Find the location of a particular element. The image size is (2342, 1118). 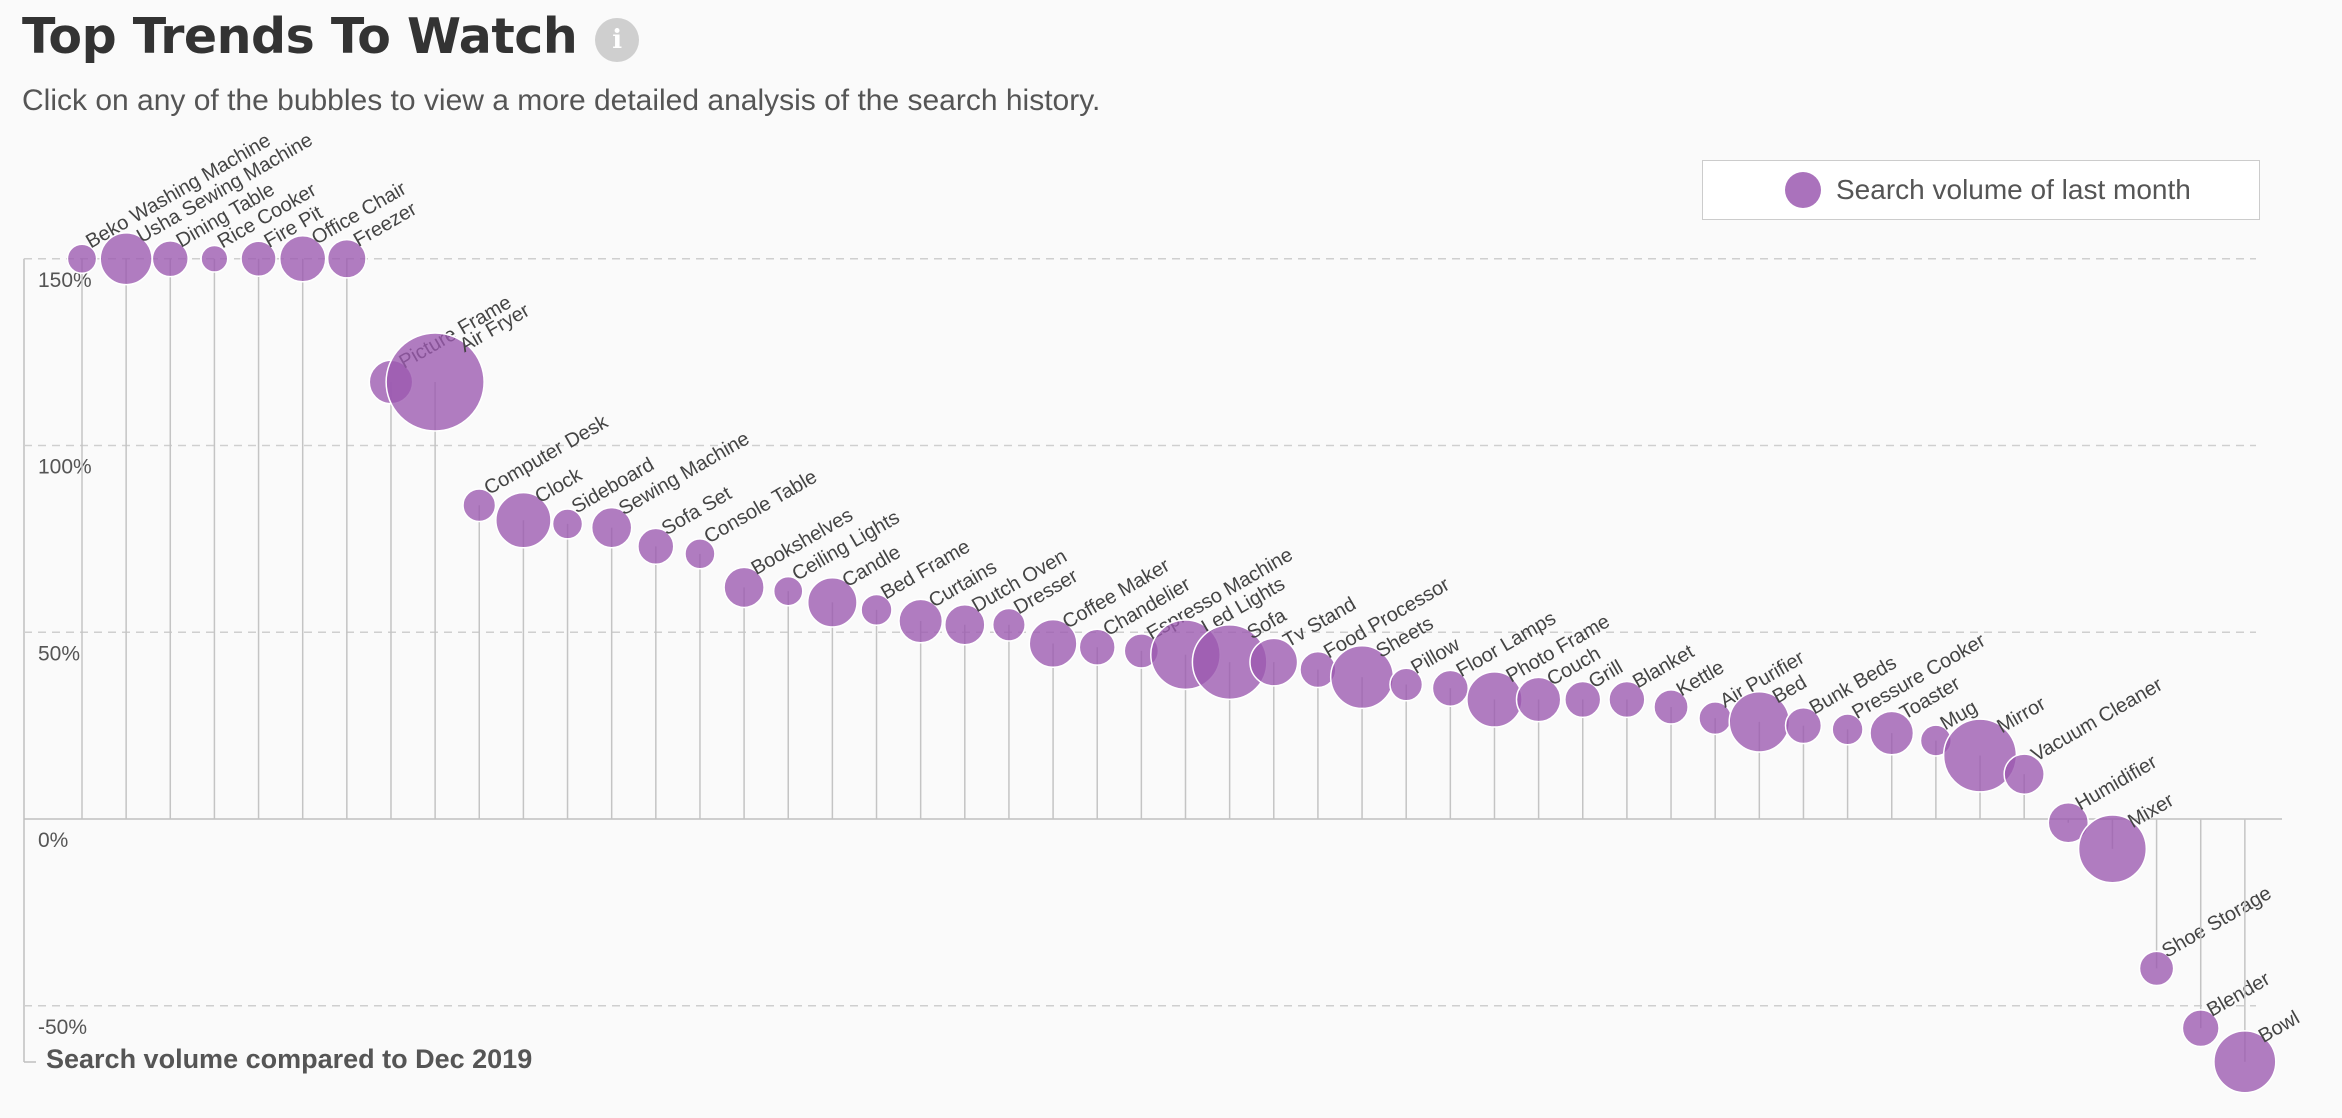

y-tick-label: 150% is located at coordinates (65, 280).